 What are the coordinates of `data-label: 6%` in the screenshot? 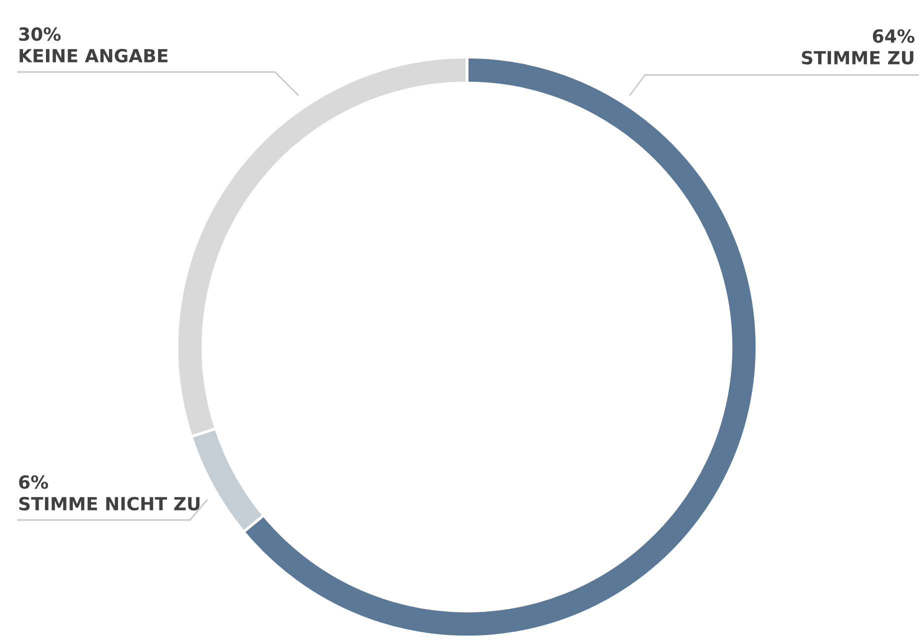 It's located at (33, 482).